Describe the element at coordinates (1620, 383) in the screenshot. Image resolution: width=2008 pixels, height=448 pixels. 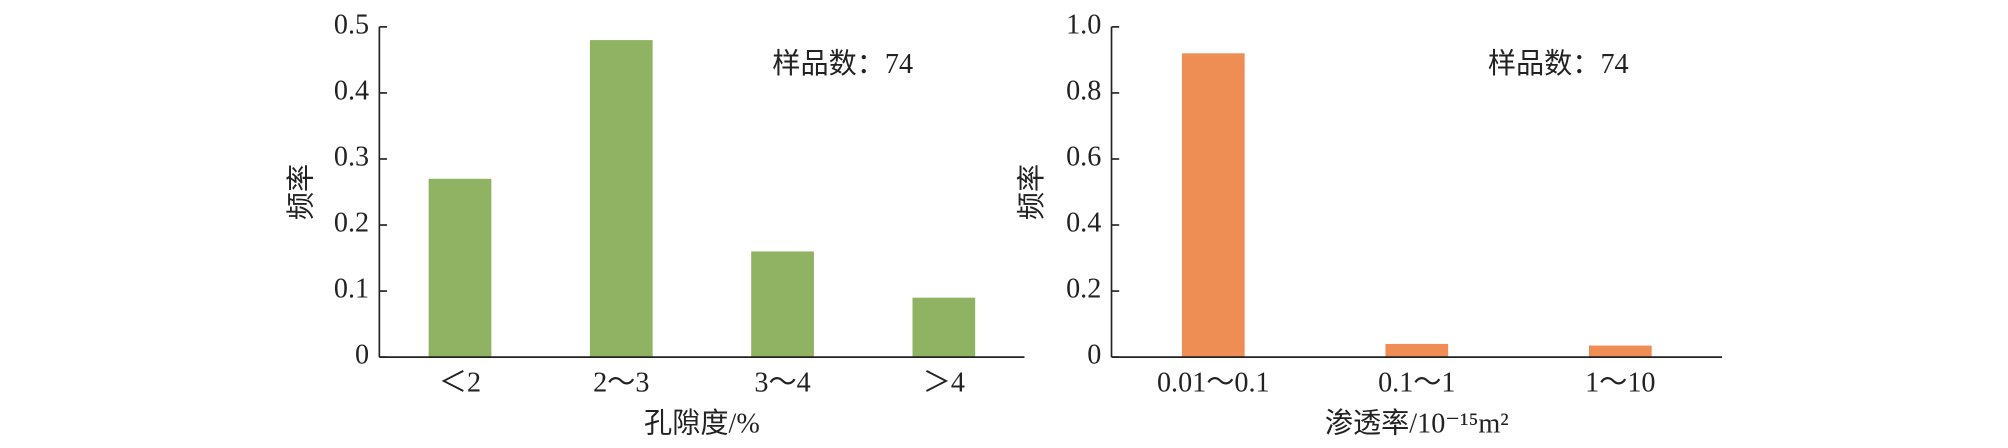
I see `x-tick-label: 1～10` at that location.